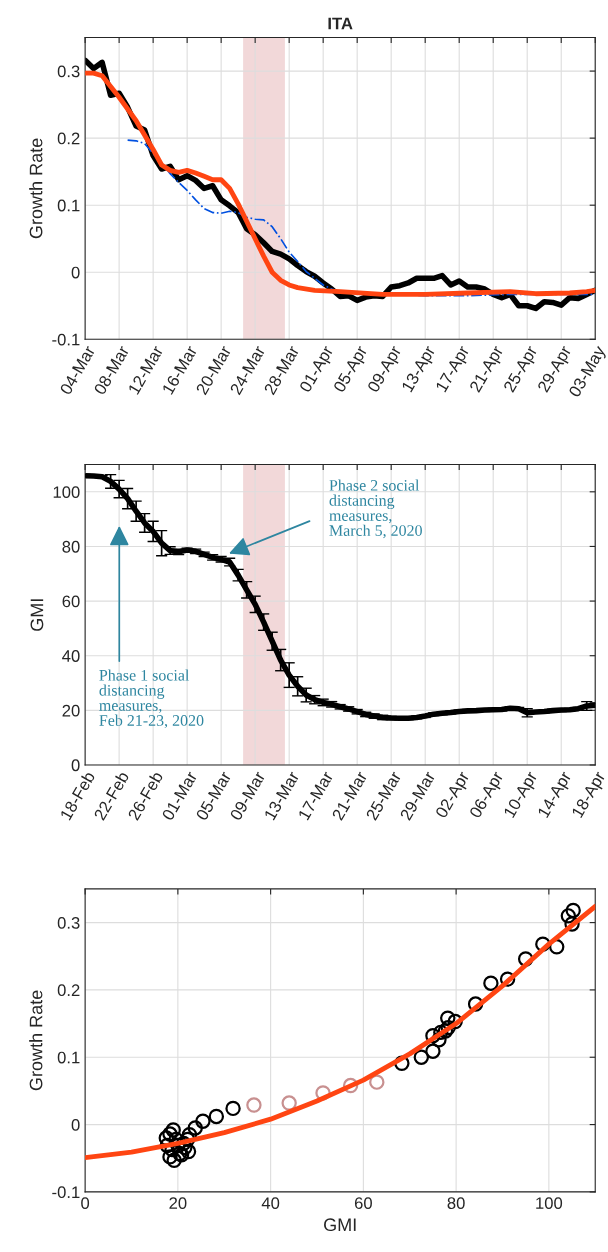 This screenshot has width=608, height=1252. I want to click on x-tick-label: 100, so click(549, 1203).